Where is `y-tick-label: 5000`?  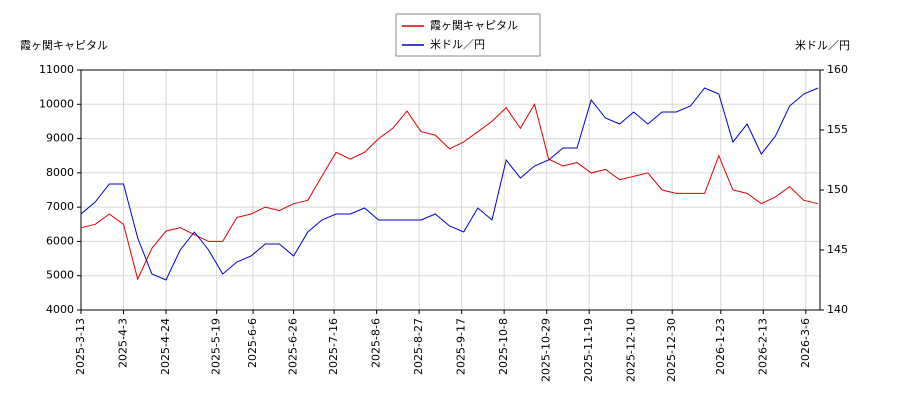 y-tick-label: 5000 is located at coordinates (60, 275).